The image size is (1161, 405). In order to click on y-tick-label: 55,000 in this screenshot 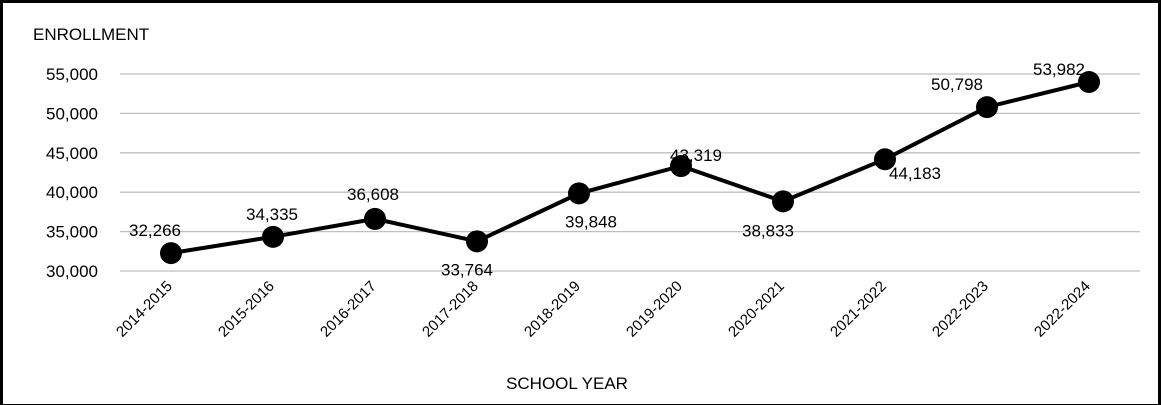, I will do `click(72, 74)`.